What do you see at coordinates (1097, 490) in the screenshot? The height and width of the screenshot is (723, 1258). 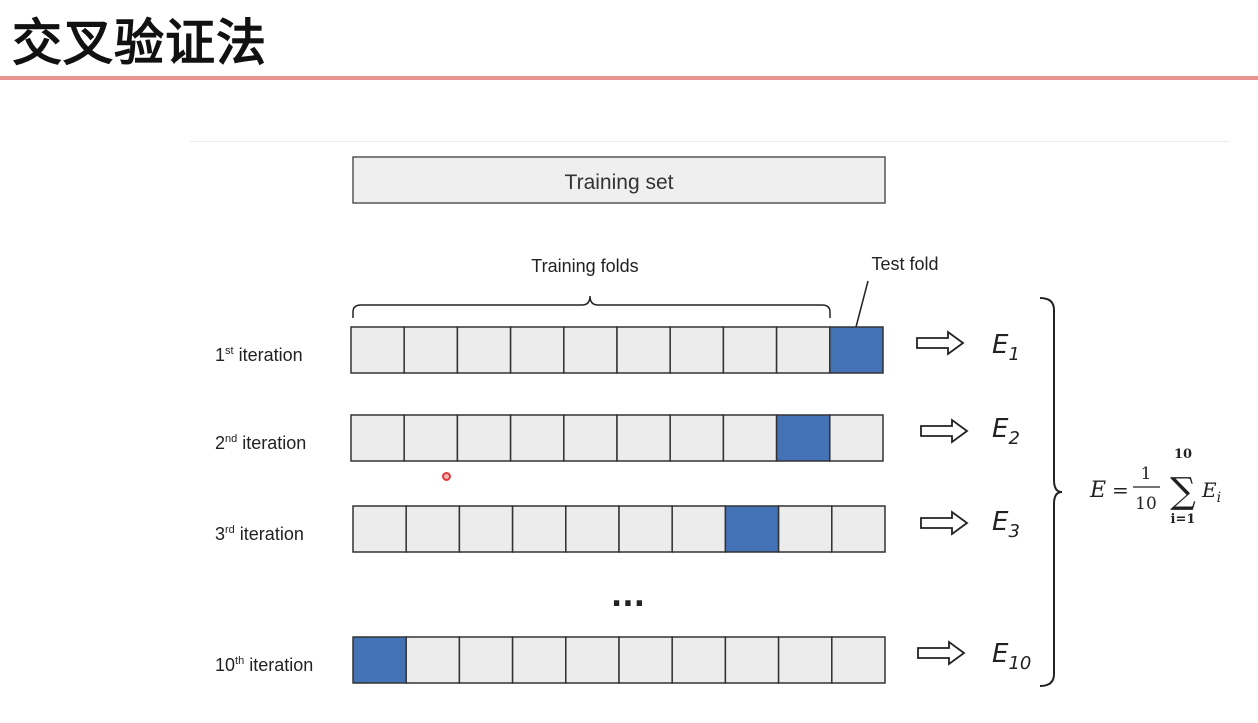 I see `svg-text: E` at bounding box center [1097, 490].